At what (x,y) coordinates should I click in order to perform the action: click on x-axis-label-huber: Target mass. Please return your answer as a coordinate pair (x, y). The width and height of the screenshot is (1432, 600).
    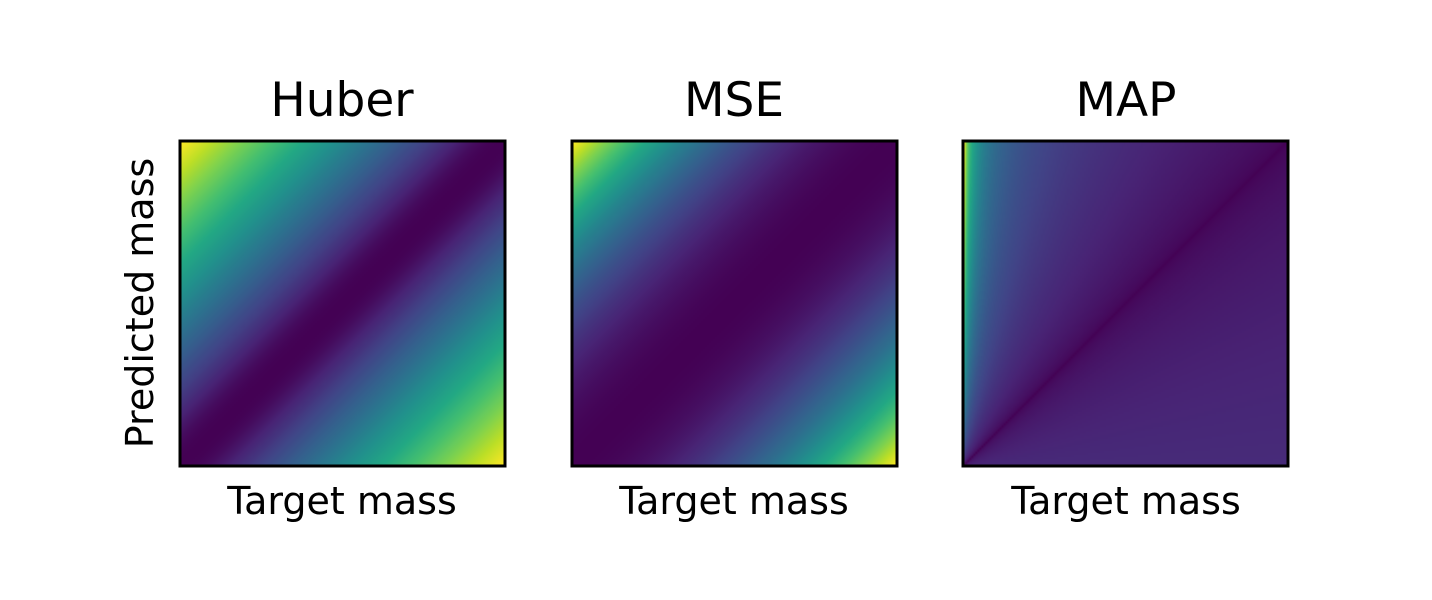
    Looking at the image, I should click on (341, 501).